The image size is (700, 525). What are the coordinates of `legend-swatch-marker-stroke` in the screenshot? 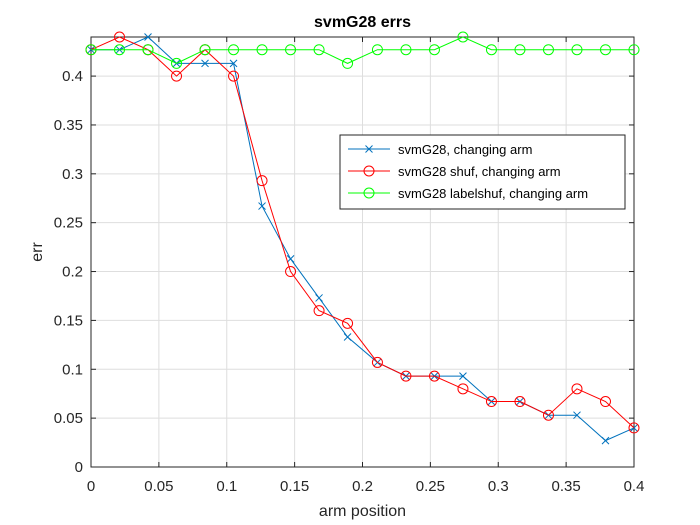 It's located at (369, 149).